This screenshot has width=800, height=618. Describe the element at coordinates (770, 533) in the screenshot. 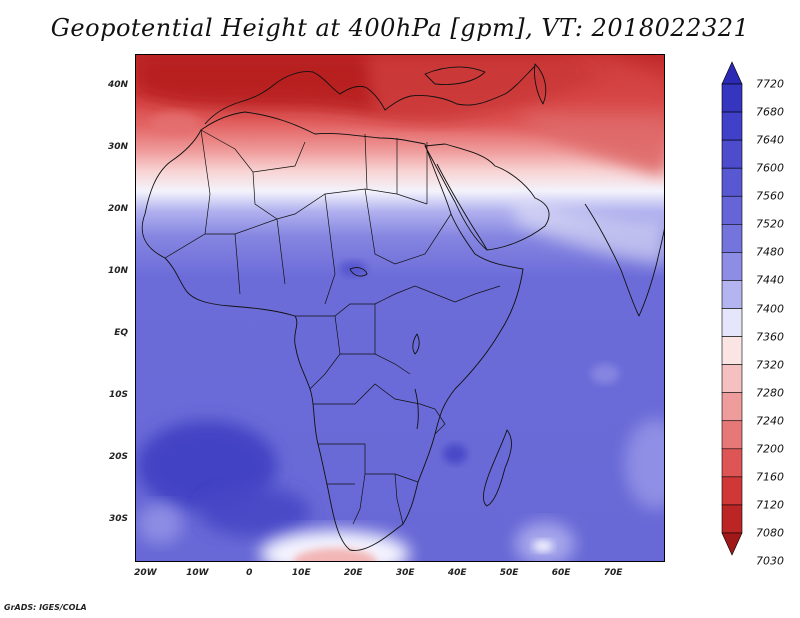

I see `colorbar-label: 7080` at that location.